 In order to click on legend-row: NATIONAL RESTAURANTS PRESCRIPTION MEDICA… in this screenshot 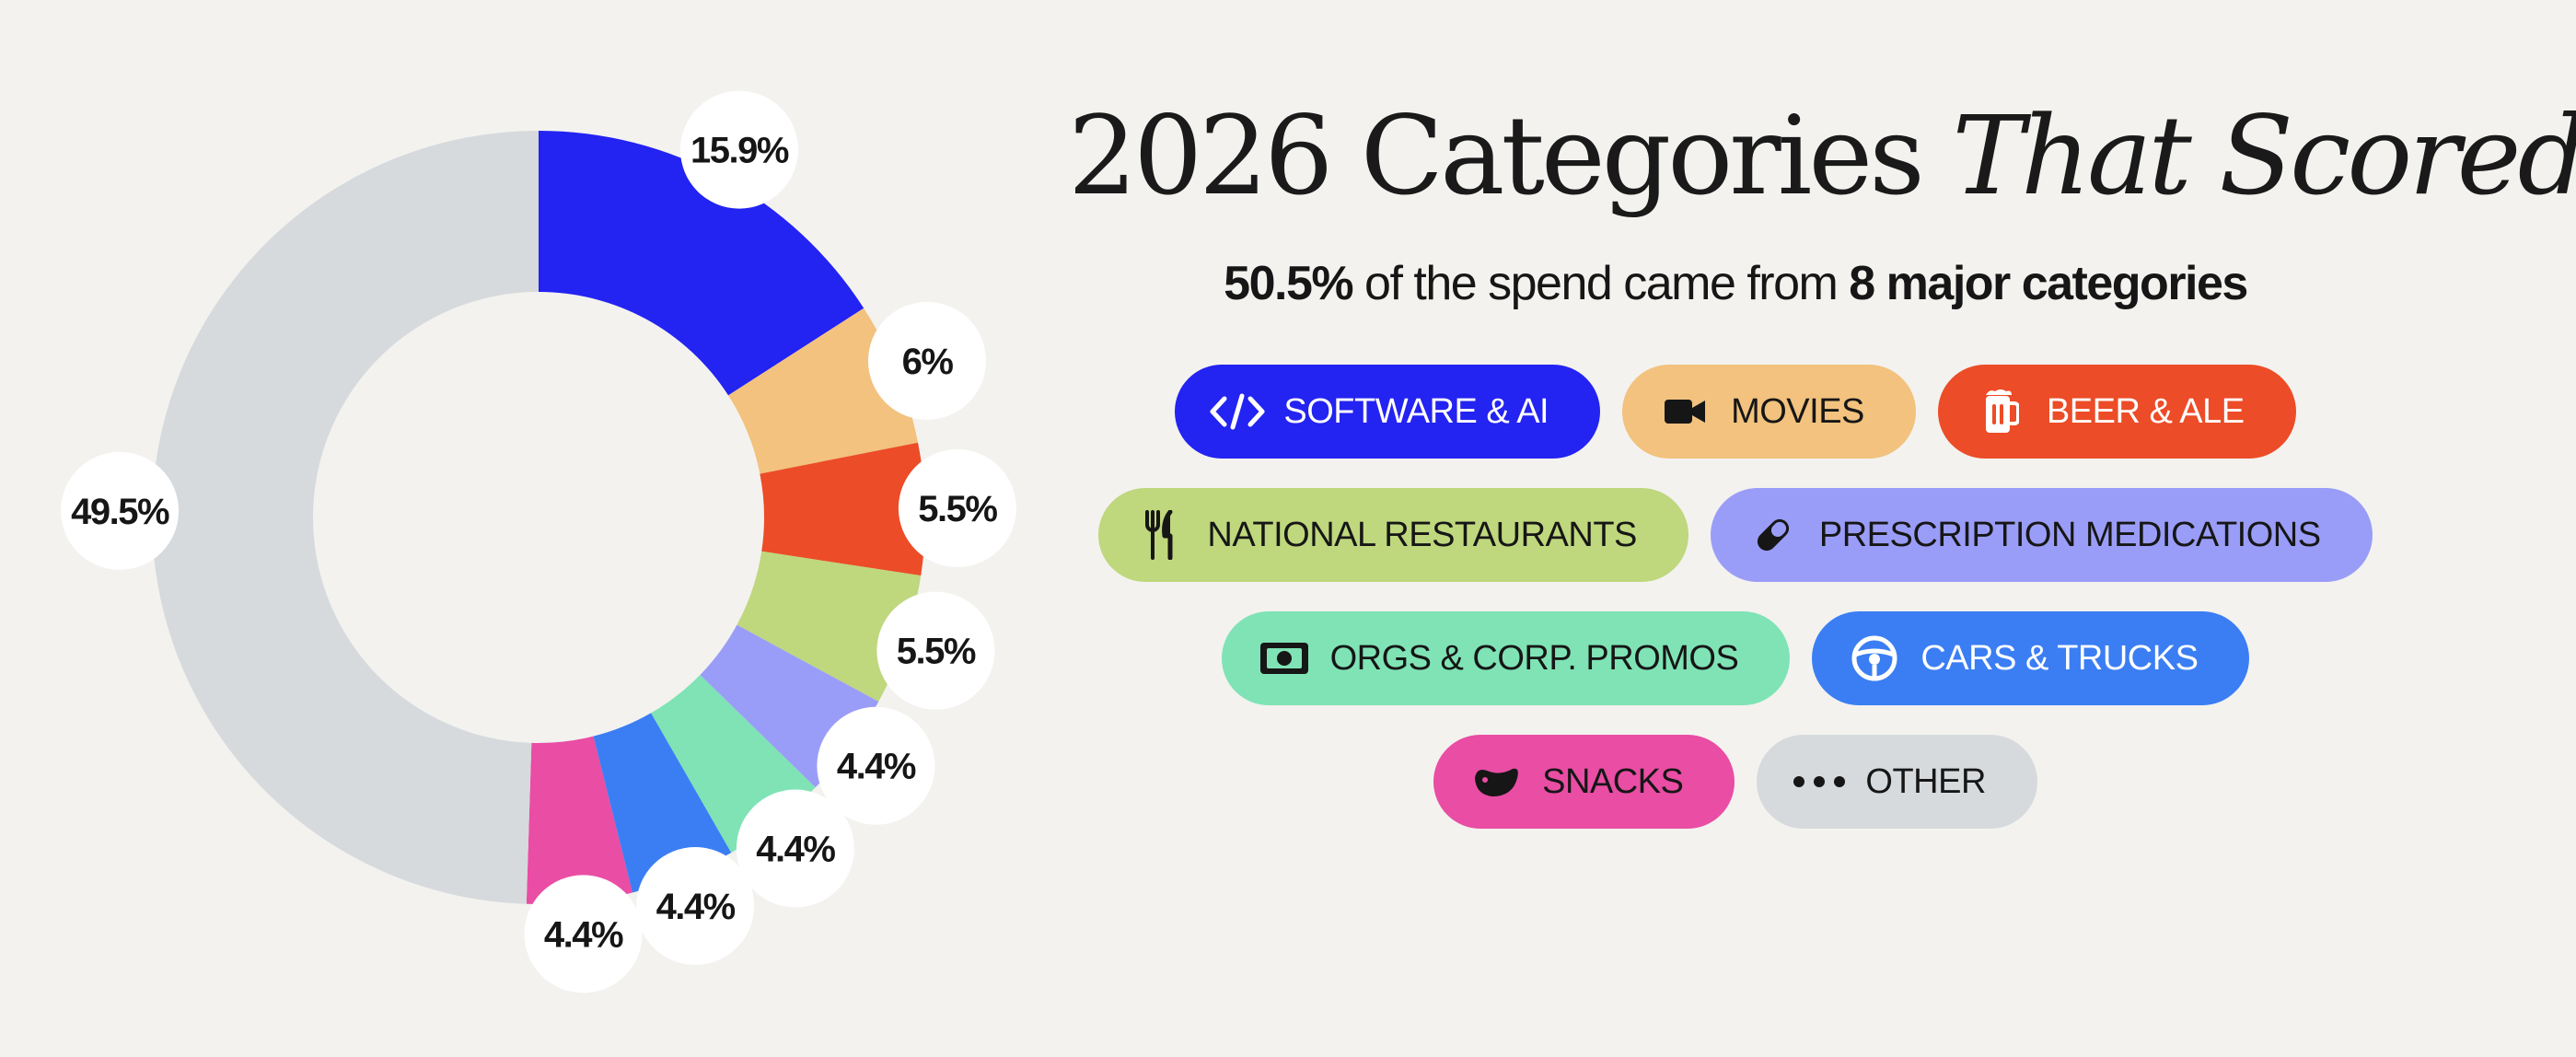, I will do `click(1735, 535)`.